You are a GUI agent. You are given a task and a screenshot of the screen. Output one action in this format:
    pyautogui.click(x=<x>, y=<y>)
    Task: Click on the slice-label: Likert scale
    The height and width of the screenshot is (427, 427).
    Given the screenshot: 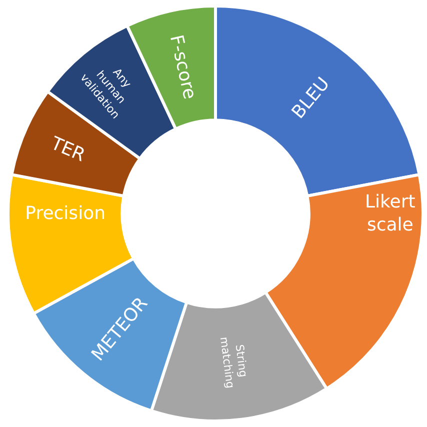 What is the action you would take?
    pyautogui.click(x=390, y=213)
    